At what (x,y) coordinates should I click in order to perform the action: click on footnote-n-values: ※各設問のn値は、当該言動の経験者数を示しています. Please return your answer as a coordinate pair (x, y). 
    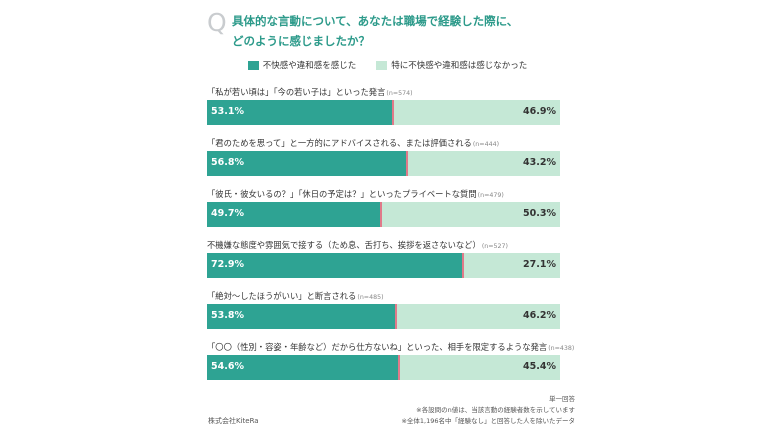
    Looking at the image, I should click on (495, 410).